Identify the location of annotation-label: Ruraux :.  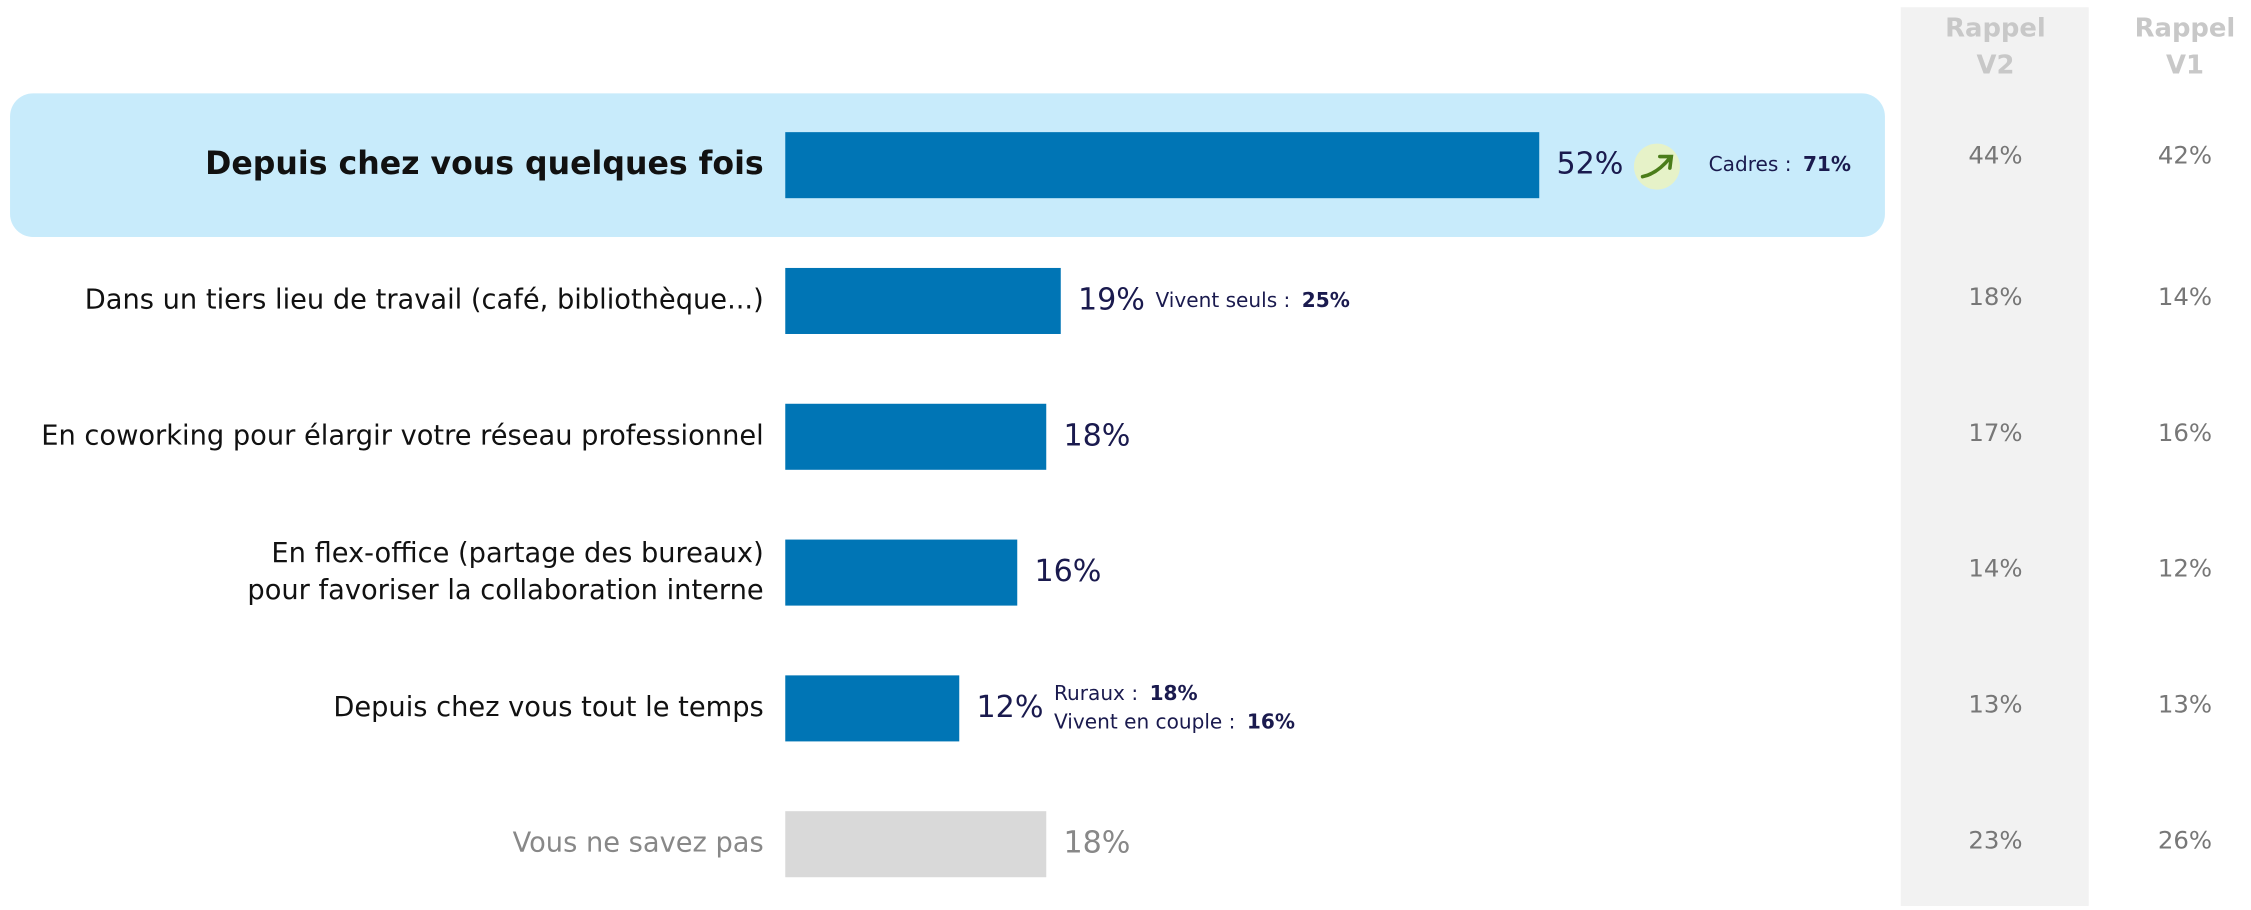
(1096, 693).